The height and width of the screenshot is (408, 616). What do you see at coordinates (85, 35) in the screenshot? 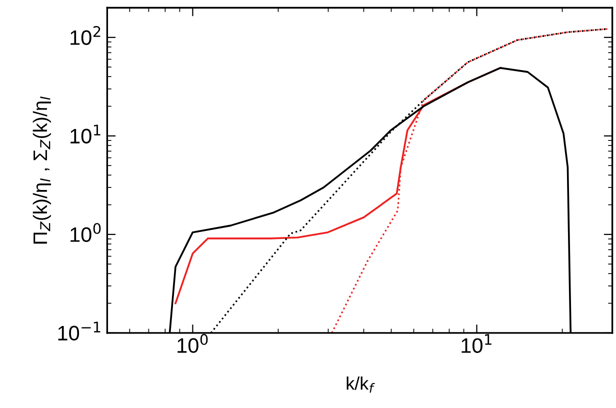
I see `y-tick-label: 10$^{2}$` at bounding box center [85, 35].